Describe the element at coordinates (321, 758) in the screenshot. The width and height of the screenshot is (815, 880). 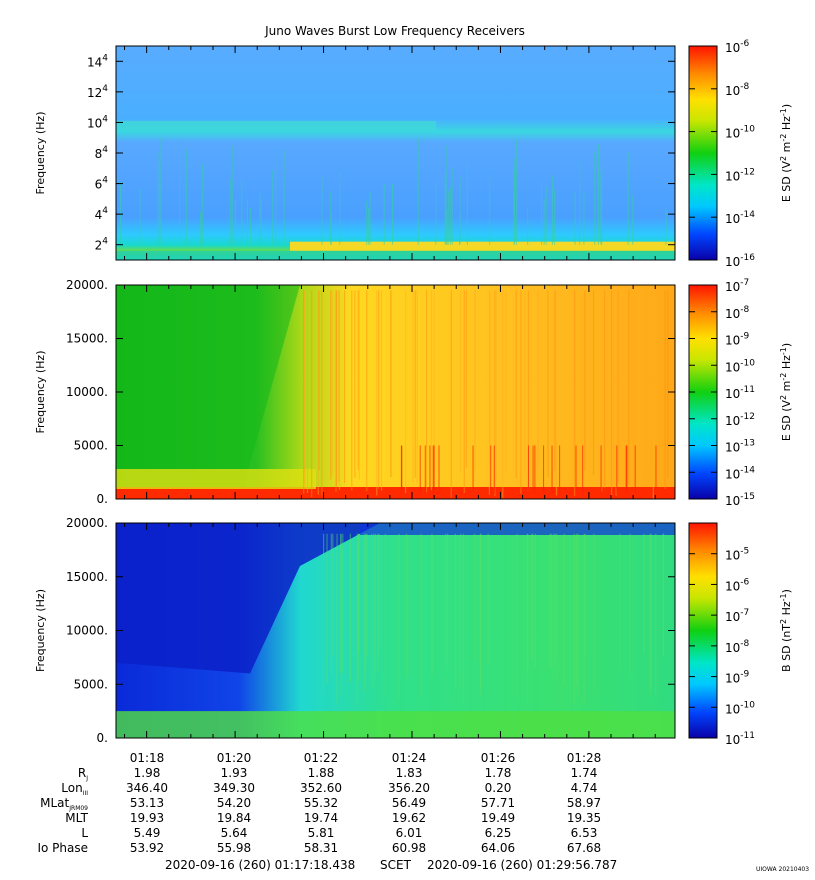
I see `time-tick-label-2: 01:22` at that location.